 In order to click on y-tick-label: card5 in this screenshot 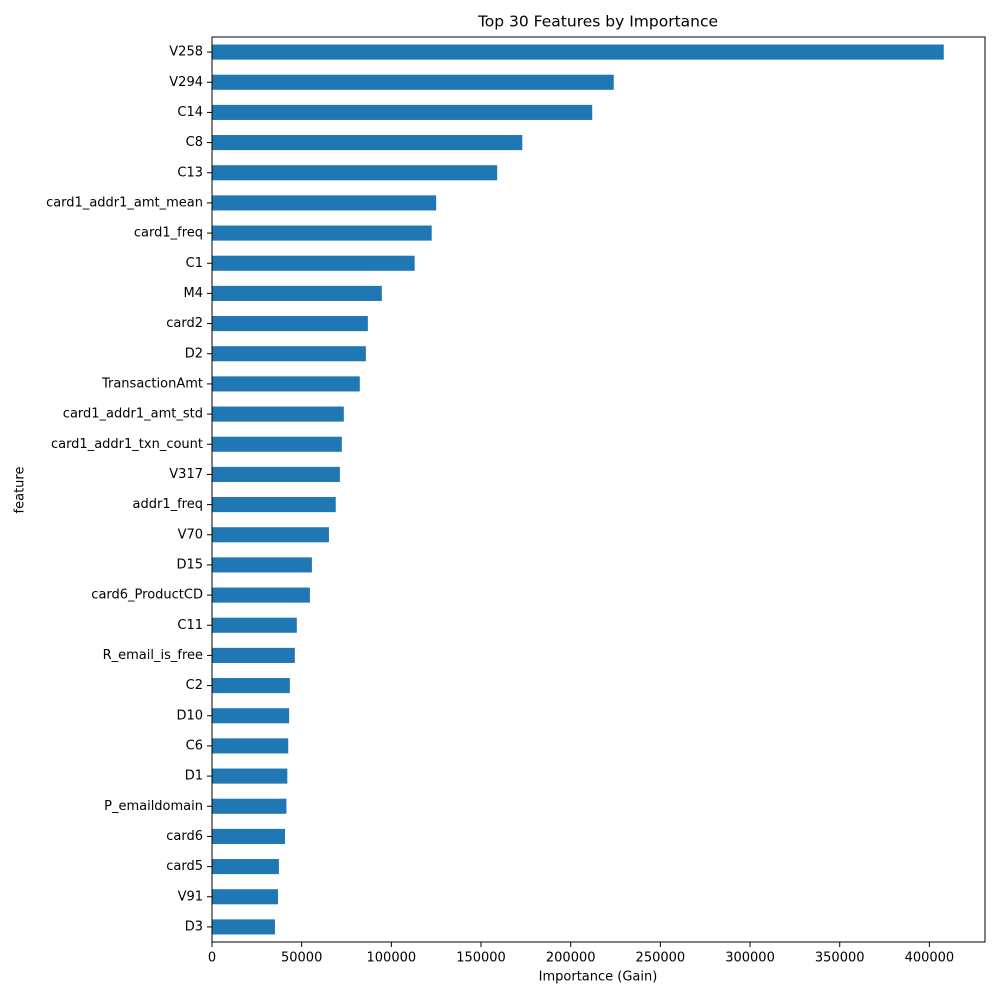, I will do `click(184, 866)`.